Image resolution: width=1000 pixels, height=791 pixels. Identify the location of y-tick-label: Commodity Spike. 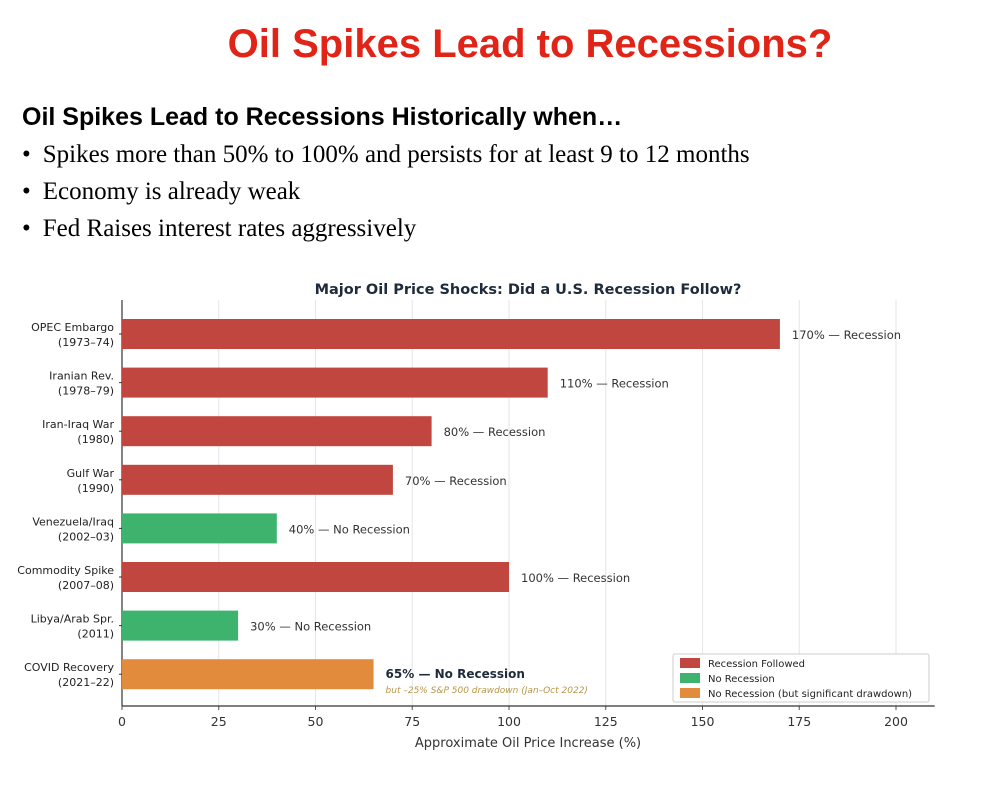
(65, 570).